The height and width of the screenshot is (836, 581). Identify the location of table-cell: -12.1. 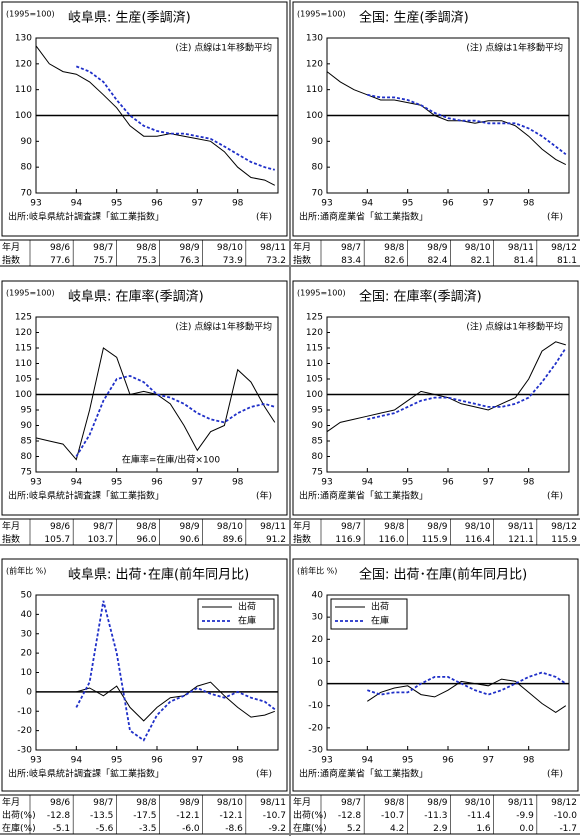
(187, 816).